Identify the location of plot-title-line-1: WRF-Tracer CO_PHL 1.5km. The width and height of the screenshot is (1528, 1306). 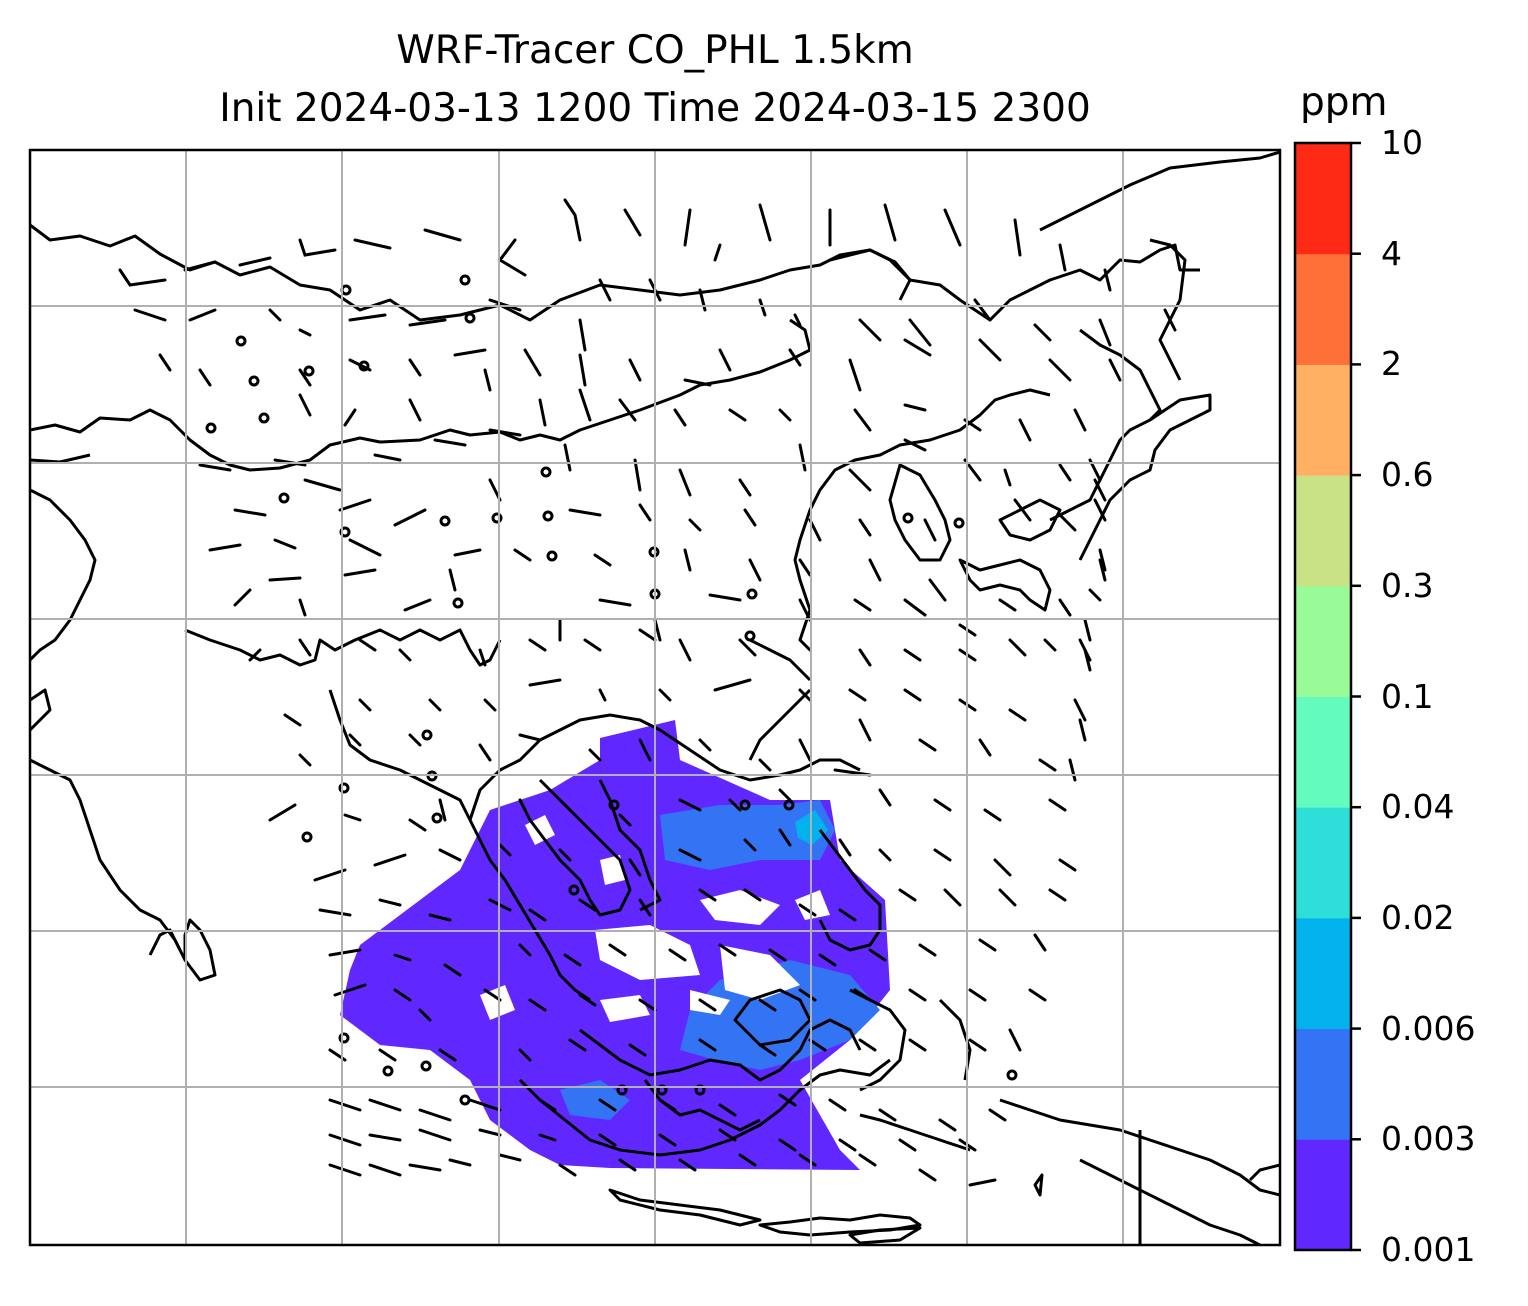
(655, 50).